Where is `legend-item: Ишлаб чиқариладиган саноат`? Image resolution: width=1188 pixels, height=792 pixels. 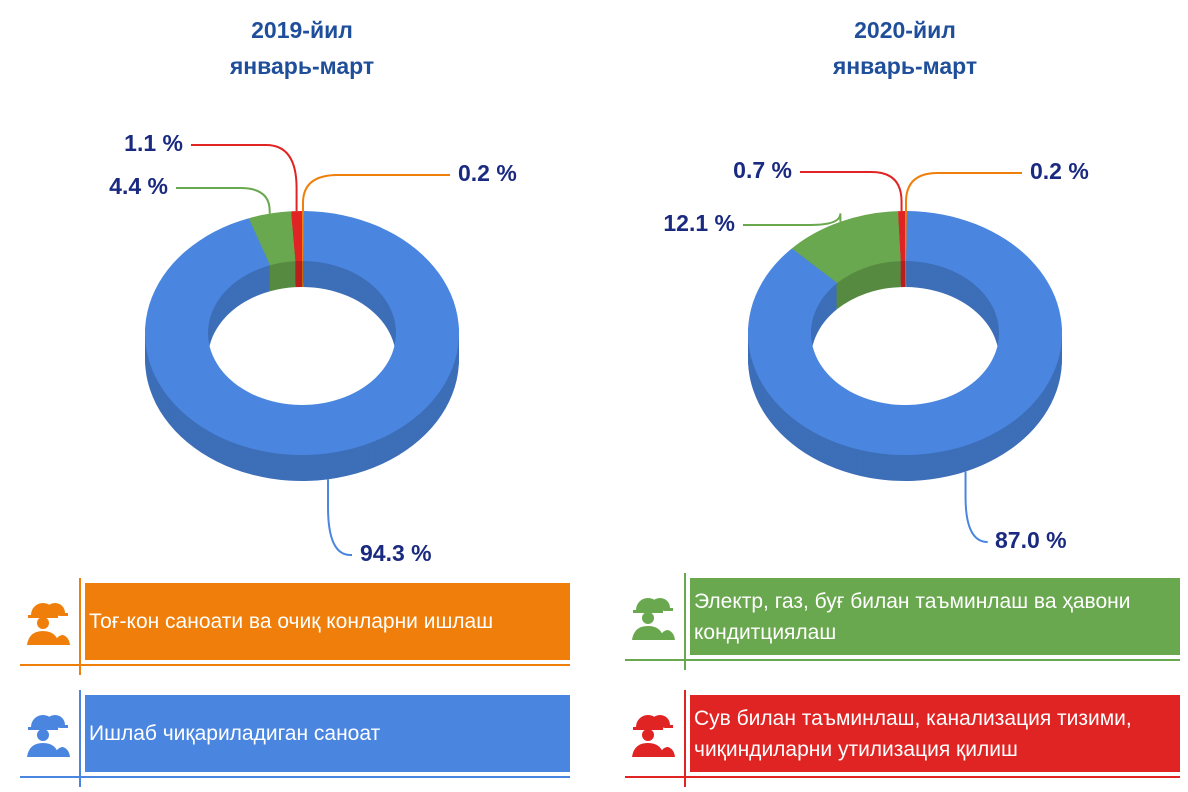
legend-item: Ишлаб чиқариладиган саноат is located at coordinates (327, 733).